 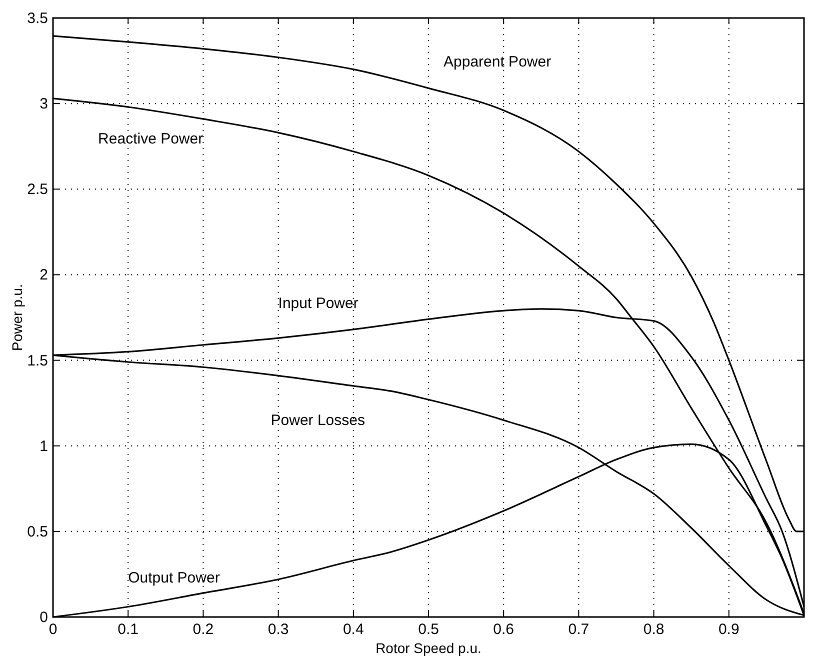 I want to click on y-axis-title: Power p.u., so click(x=17, y=317).